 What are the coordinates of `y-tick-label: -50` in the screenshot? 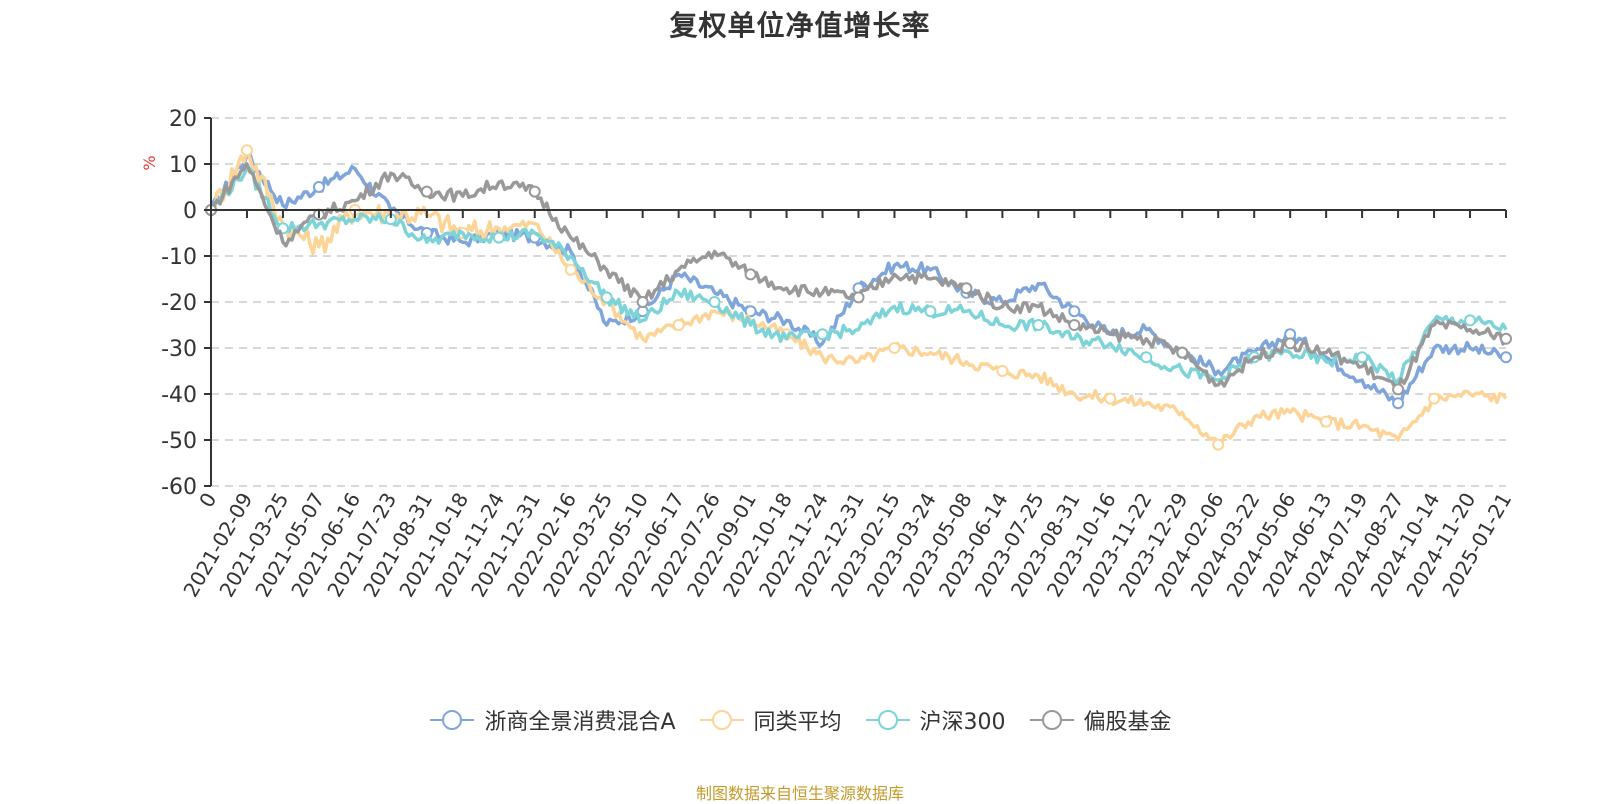 It's located at (179, 441).